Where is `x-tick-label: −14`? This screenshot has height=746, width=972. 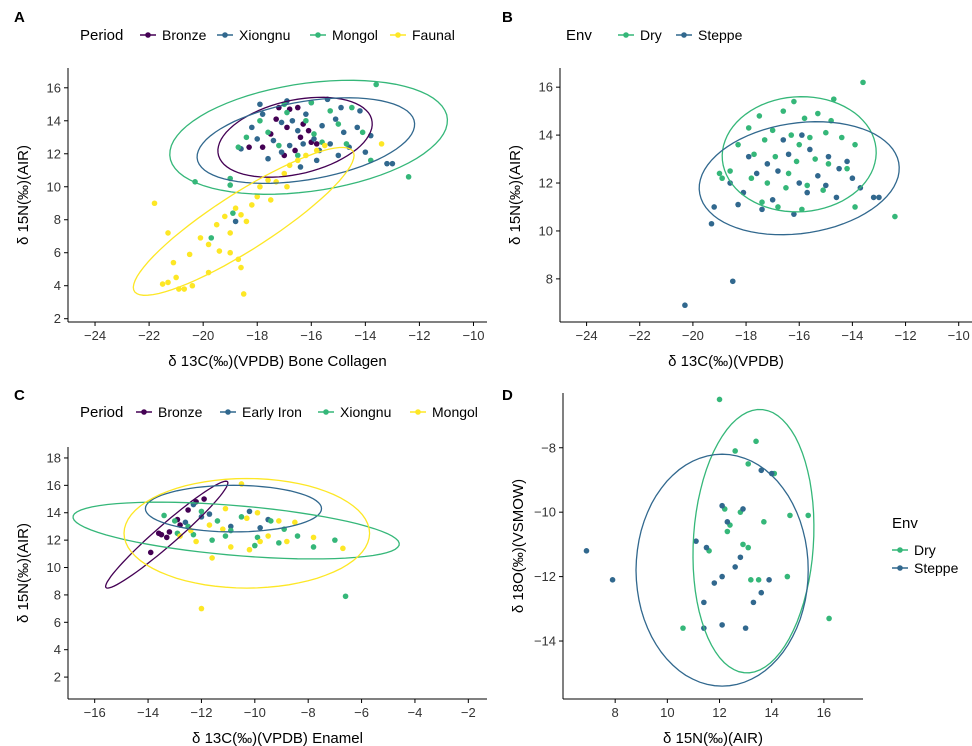
x-tick-label: −14 is located at coordinates (365, 335).